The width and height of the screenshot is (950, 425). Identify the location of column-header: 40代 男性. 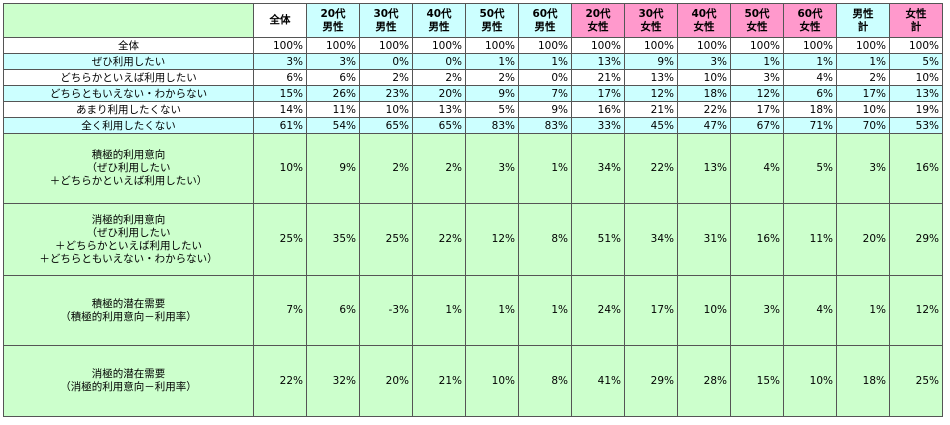
(439, 20).